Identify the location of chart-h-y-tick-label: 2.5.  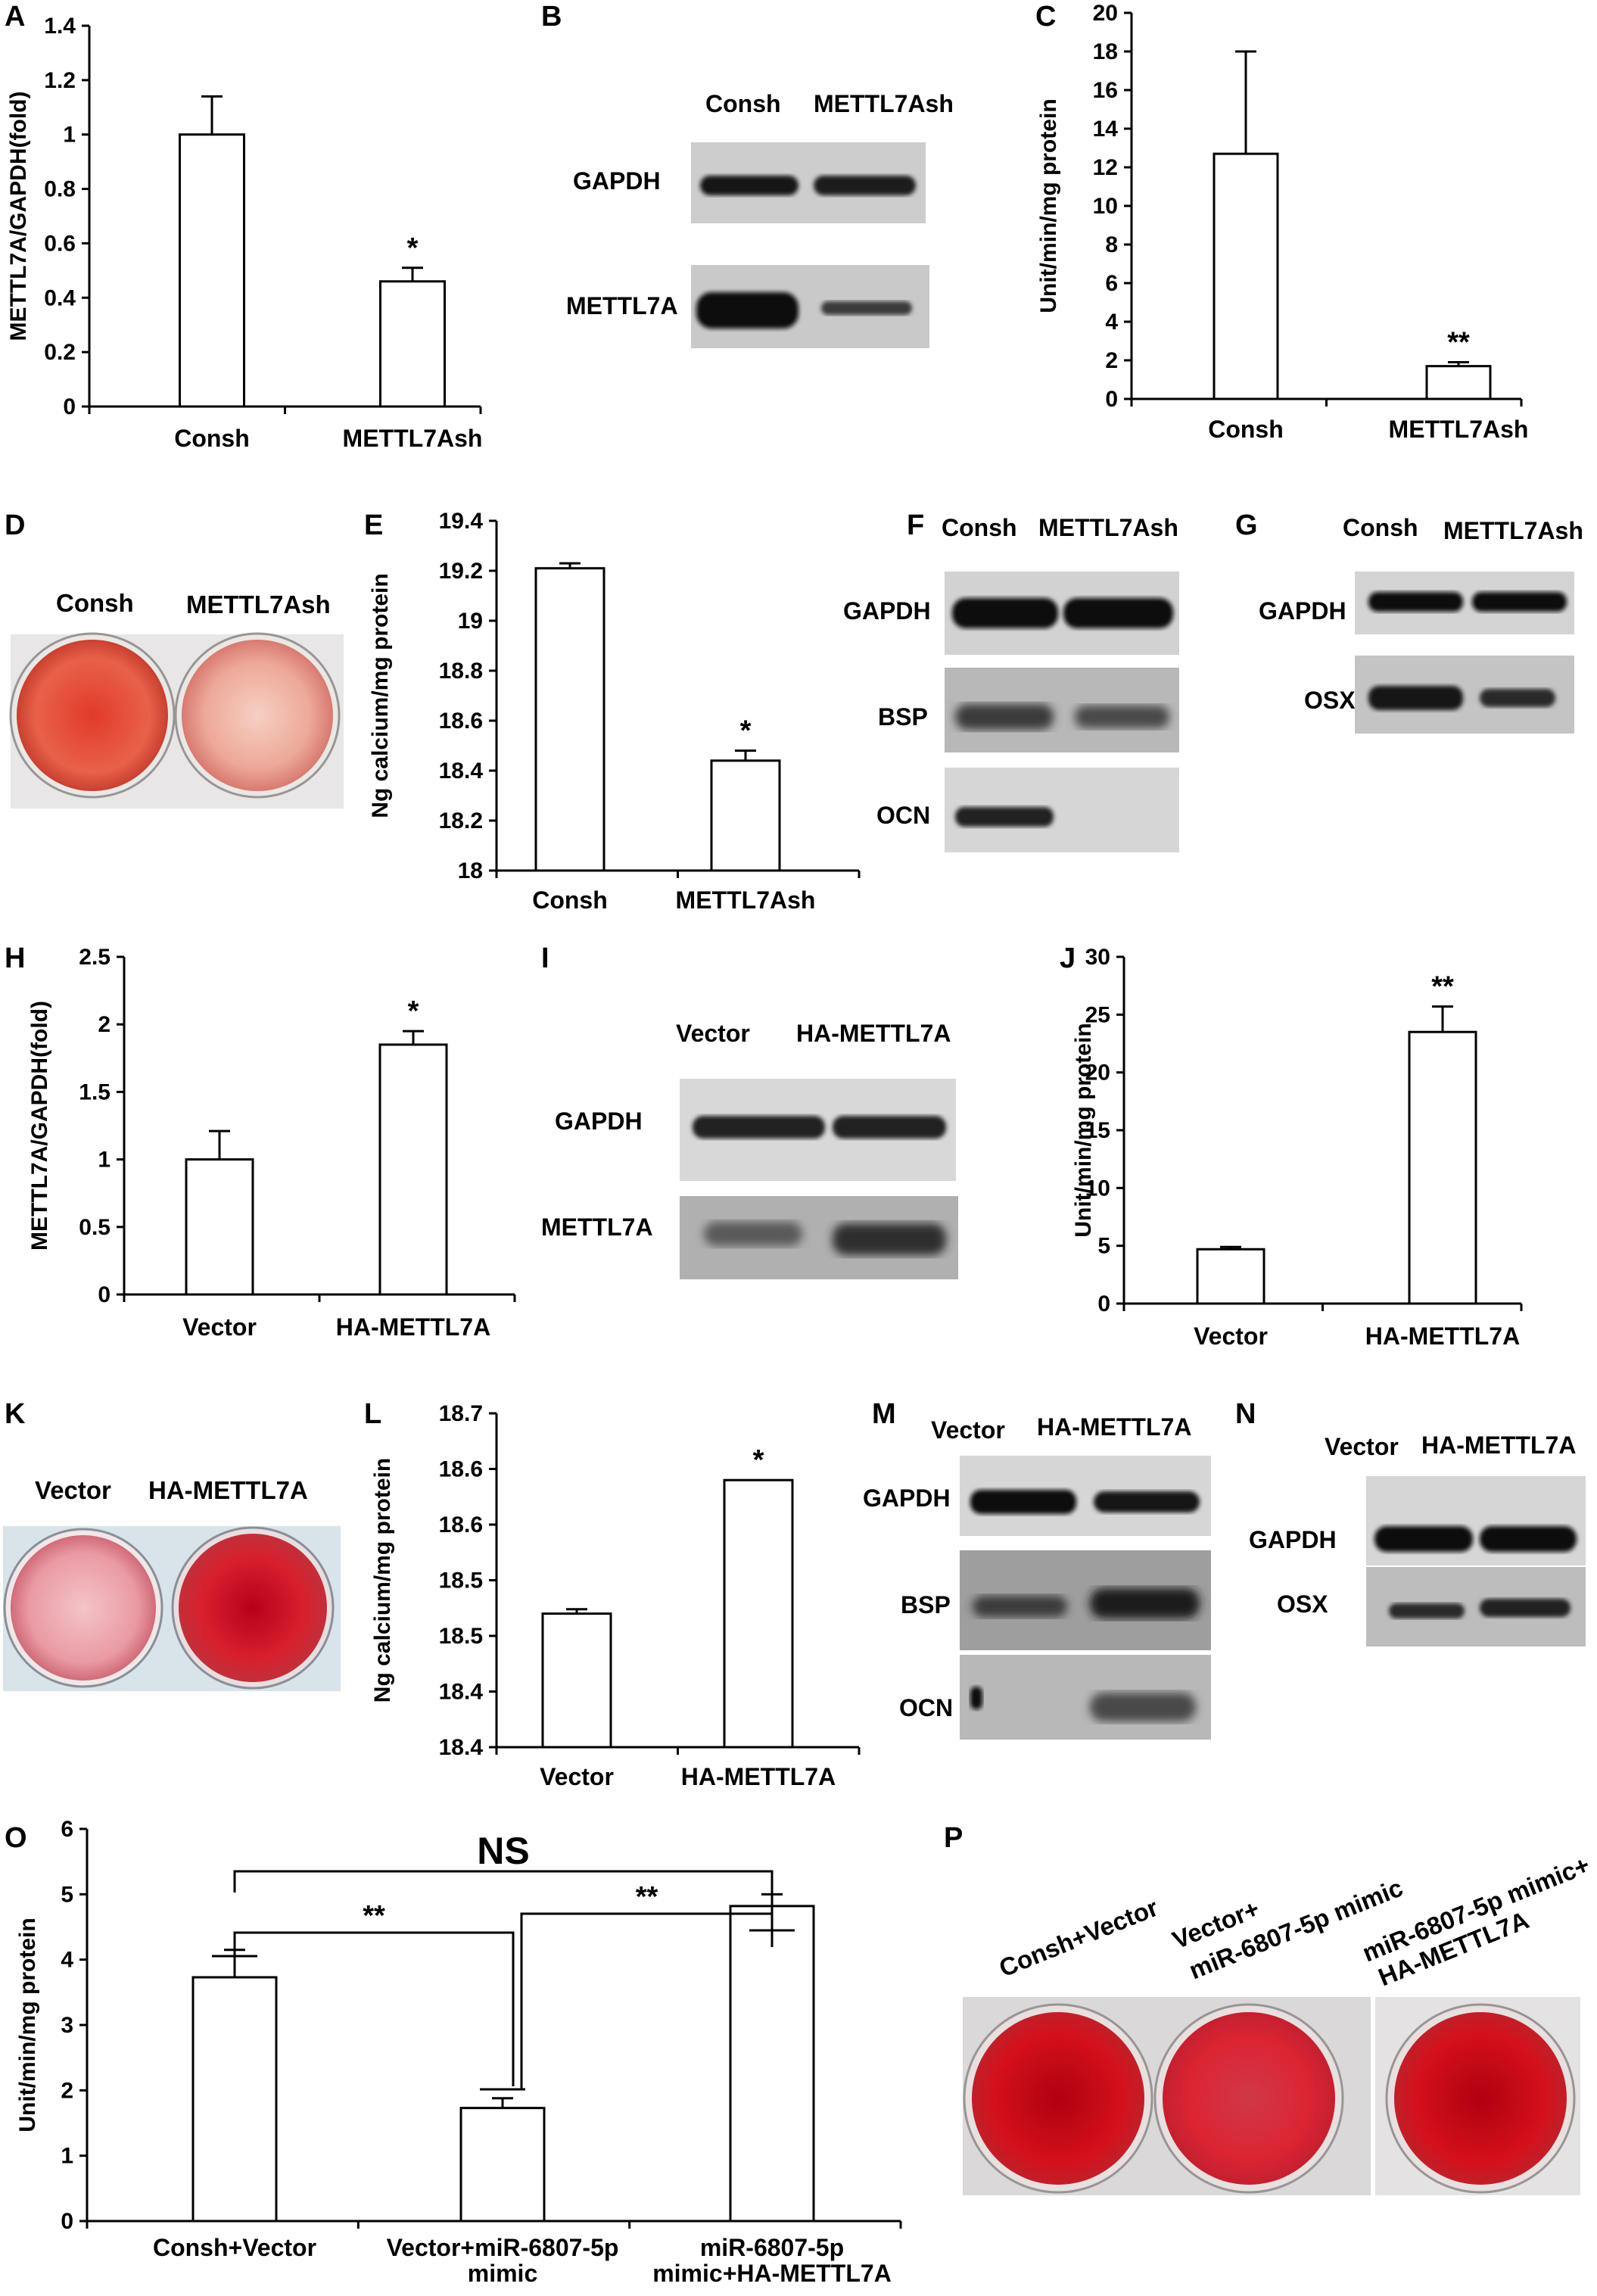
(95, 957).